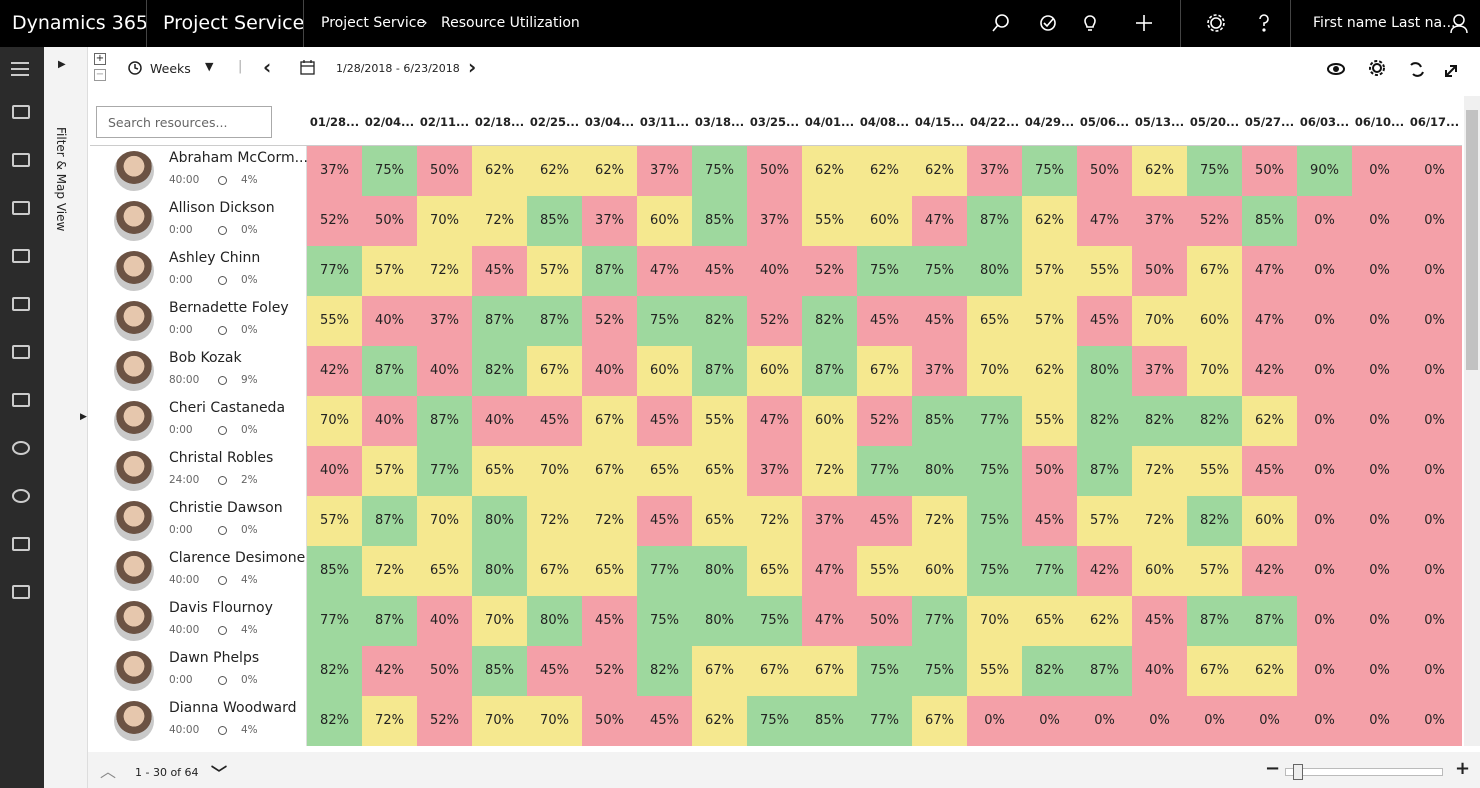  Describe the element at coordinates (108, 771) in the screenshot. I see `page-up: ︿` at that location.